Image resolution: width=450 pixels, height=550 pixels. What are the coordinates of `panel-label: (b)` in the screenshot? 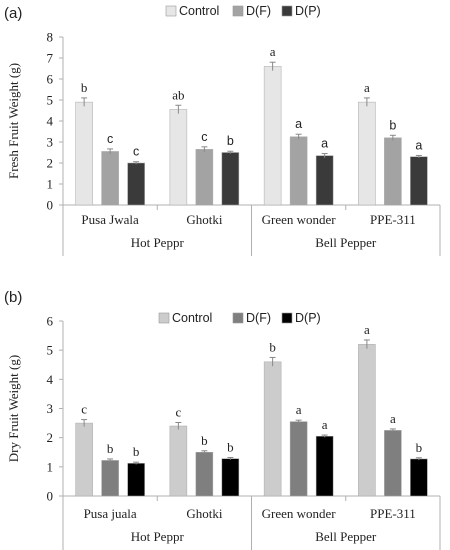 It's located at (13, 297).